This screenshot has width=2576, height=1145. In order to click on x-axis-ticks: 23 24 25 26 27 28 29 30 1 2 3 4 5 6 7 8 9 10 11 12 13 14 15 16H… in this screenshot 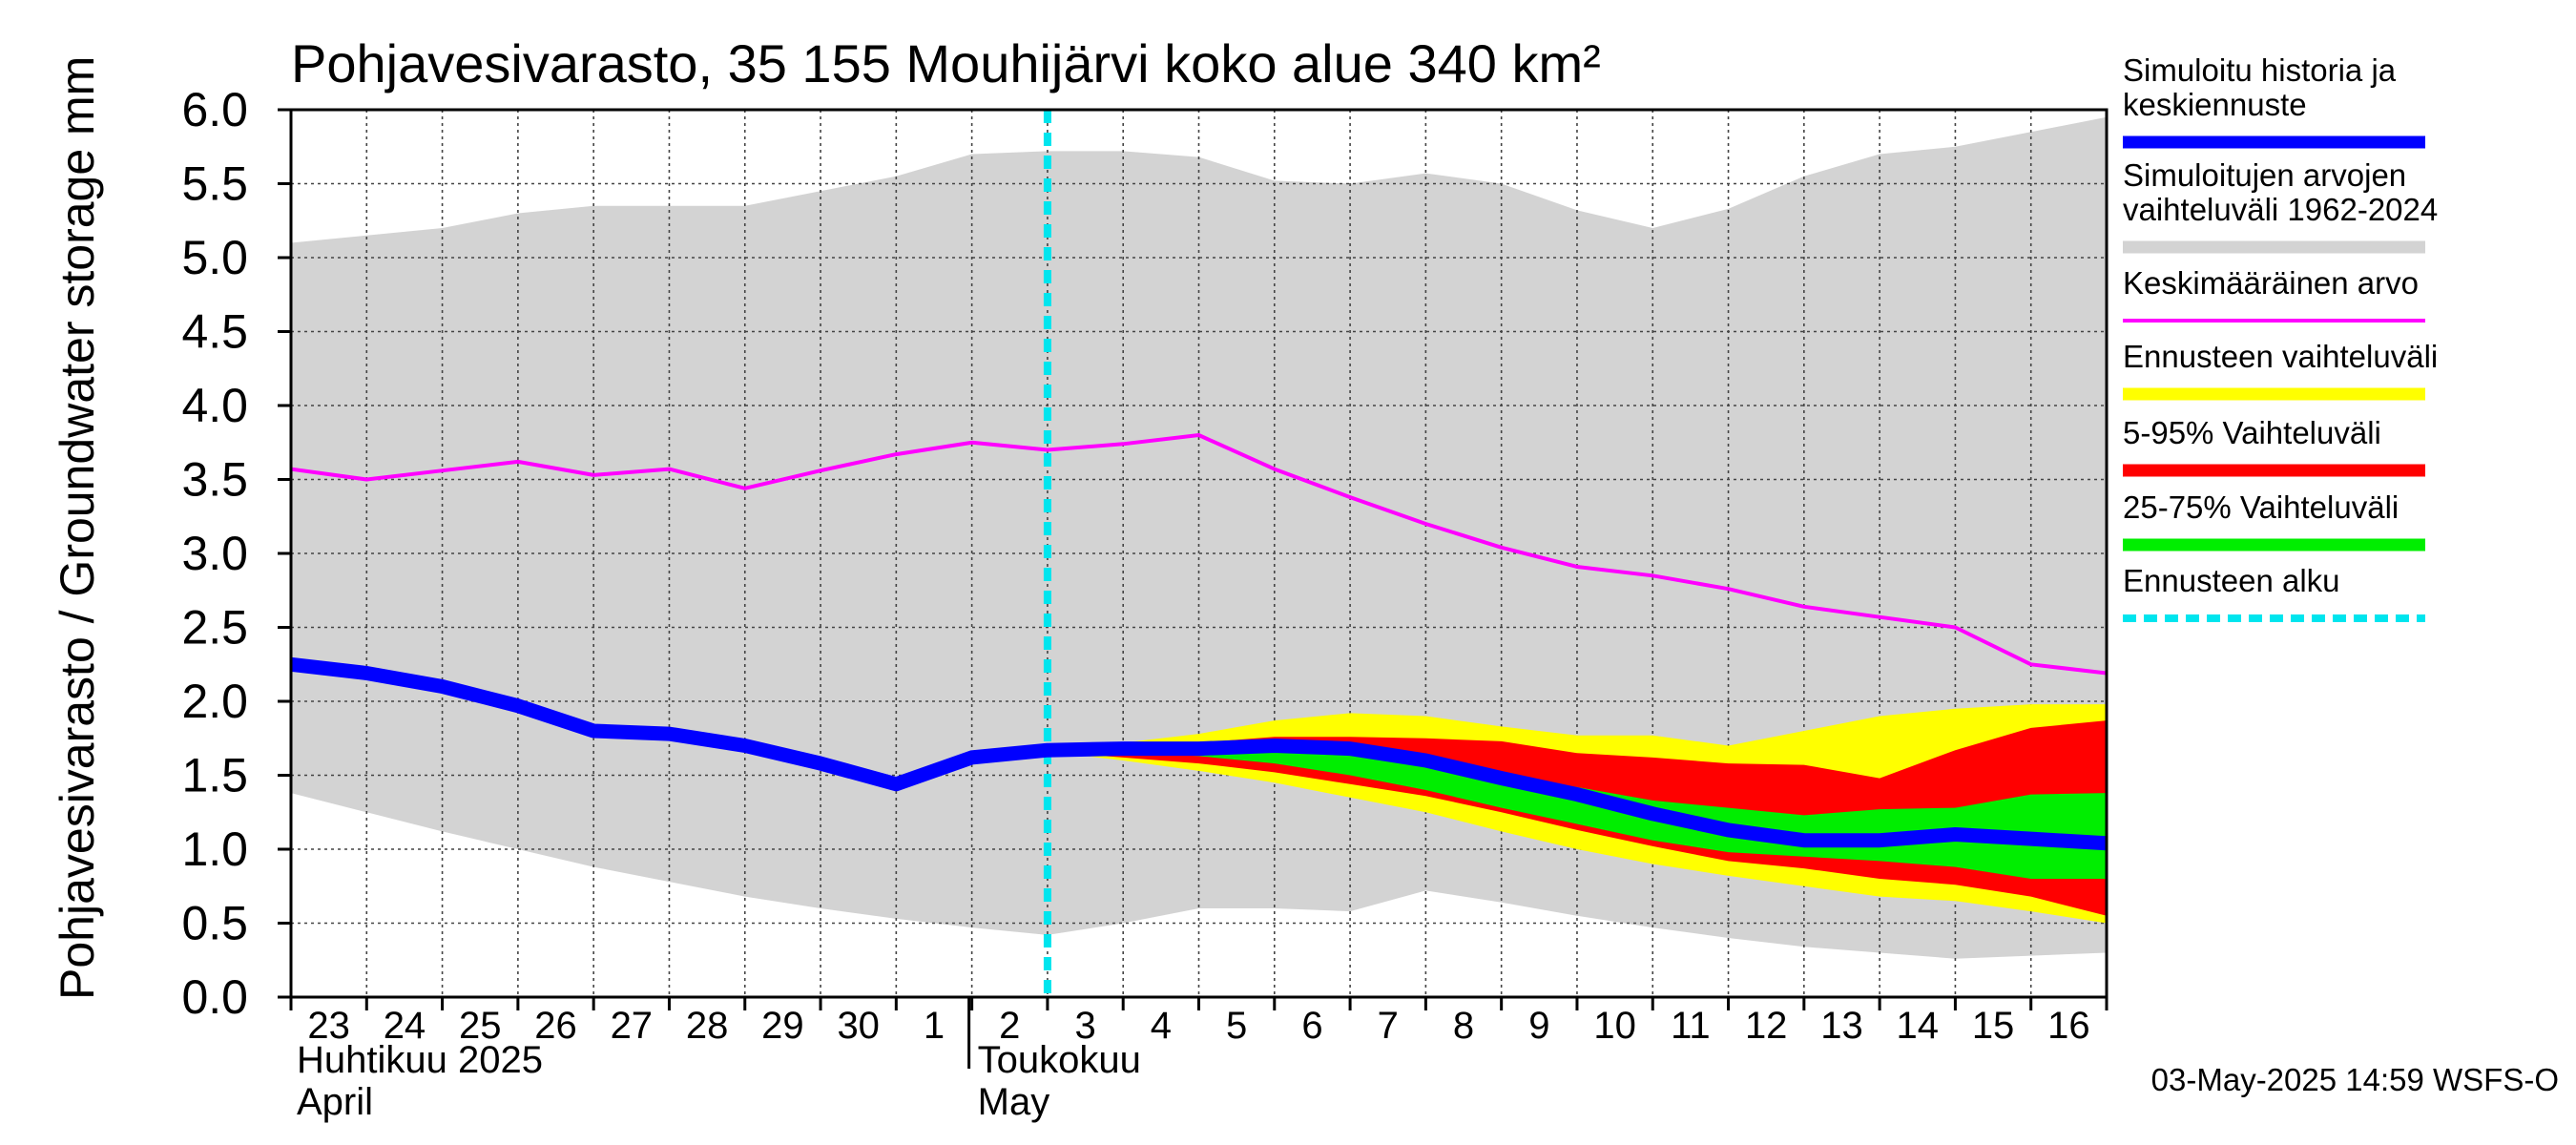, I will do `click(1199, 1060)`.